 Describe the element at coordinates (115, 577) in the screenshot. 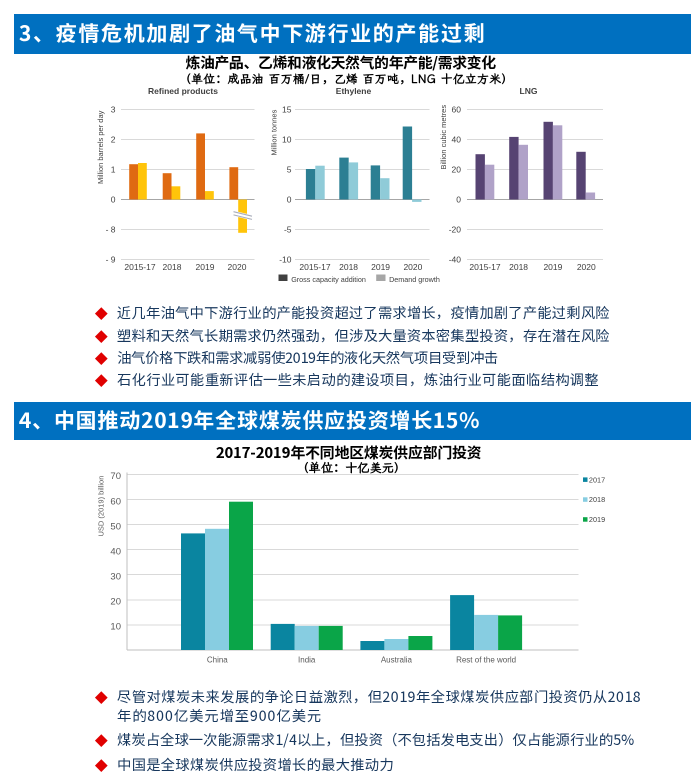

I see `svg-text: 30` at that location.